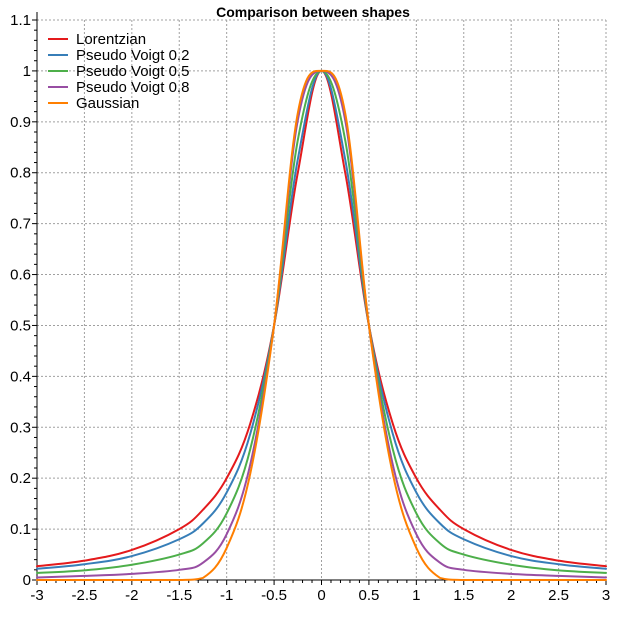  Describe the element at coordinates (20, 427) in the screenshot. I see `y-tick-label: 0.3` at that location.